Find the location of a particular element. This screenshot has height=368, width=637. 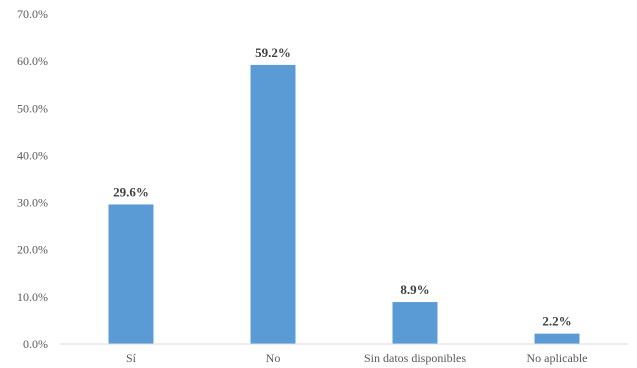

data-label: 2.2% is located at coordinates (556, 321).